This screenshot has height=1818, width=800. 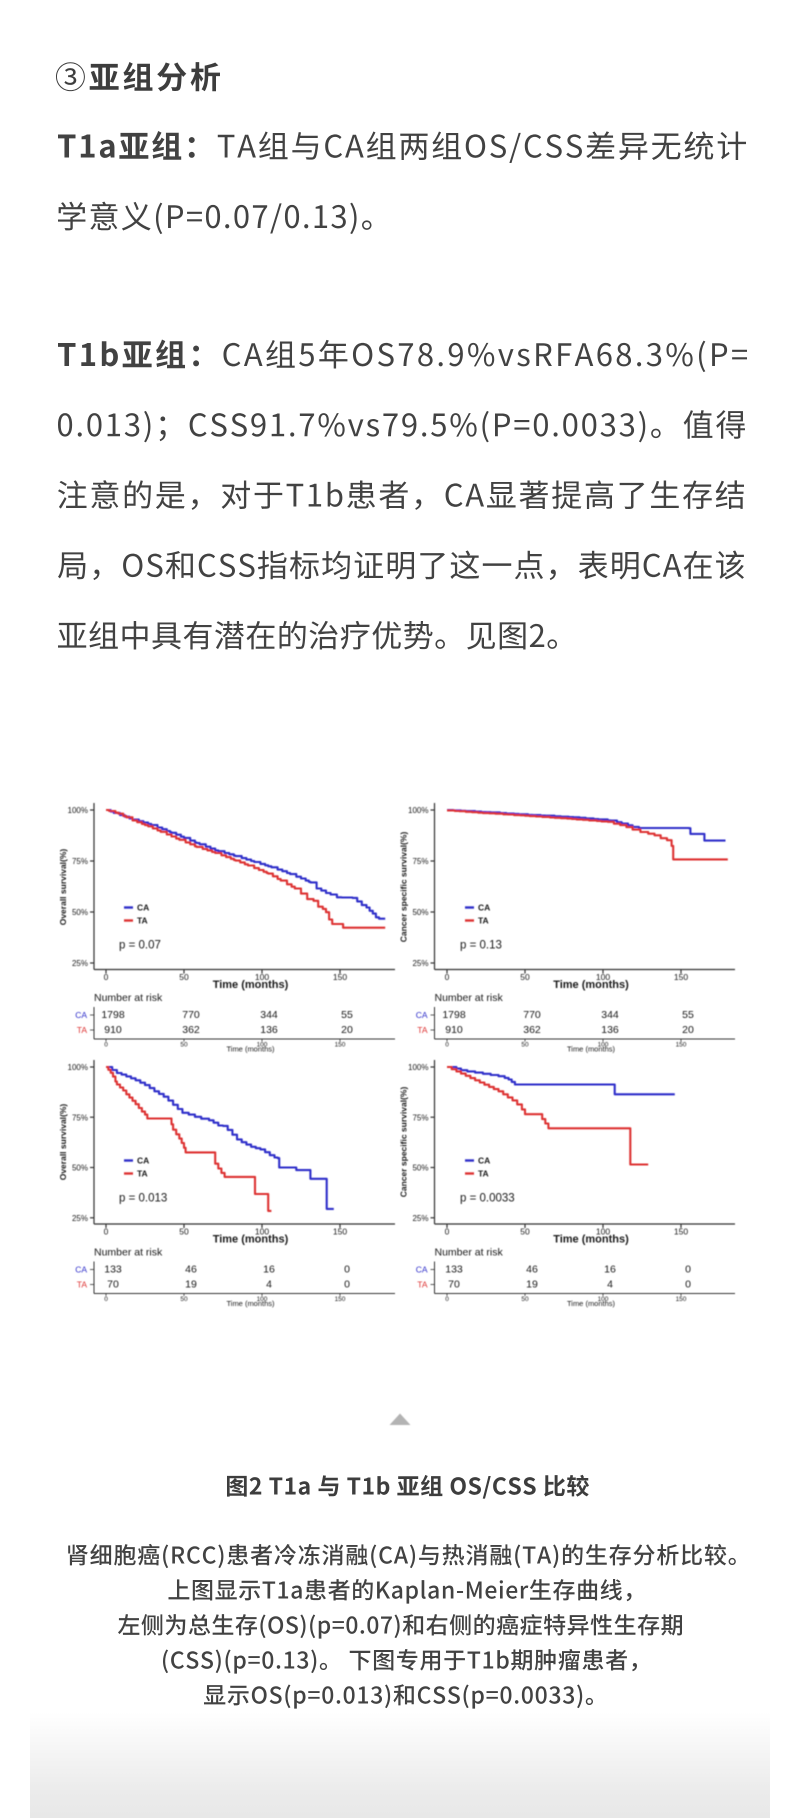 What do you see at coordinates (610, 1015) in the screenshot?
I see `svg-text: 344` at bounding box center [610, 1015].